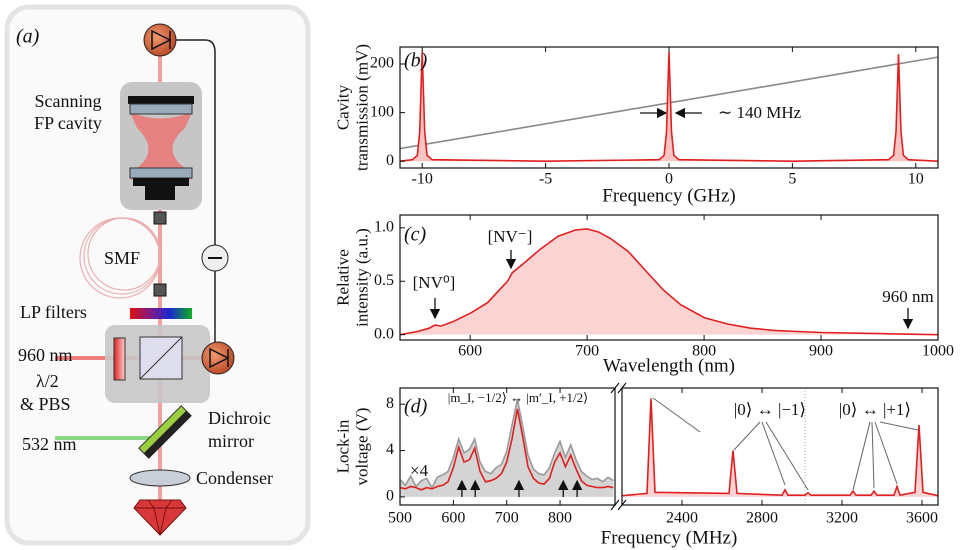  I want to click on label: & PBS, so click(45, 404).